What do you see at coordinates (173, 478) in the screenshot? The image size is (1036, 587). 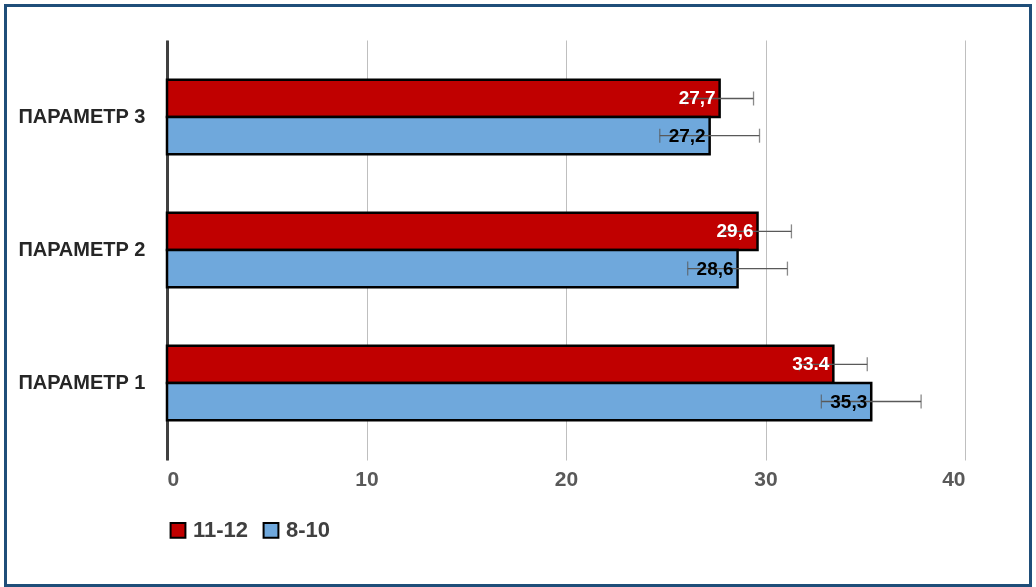 I see `x-tick-label: 0` at bounding box center [173, 478].